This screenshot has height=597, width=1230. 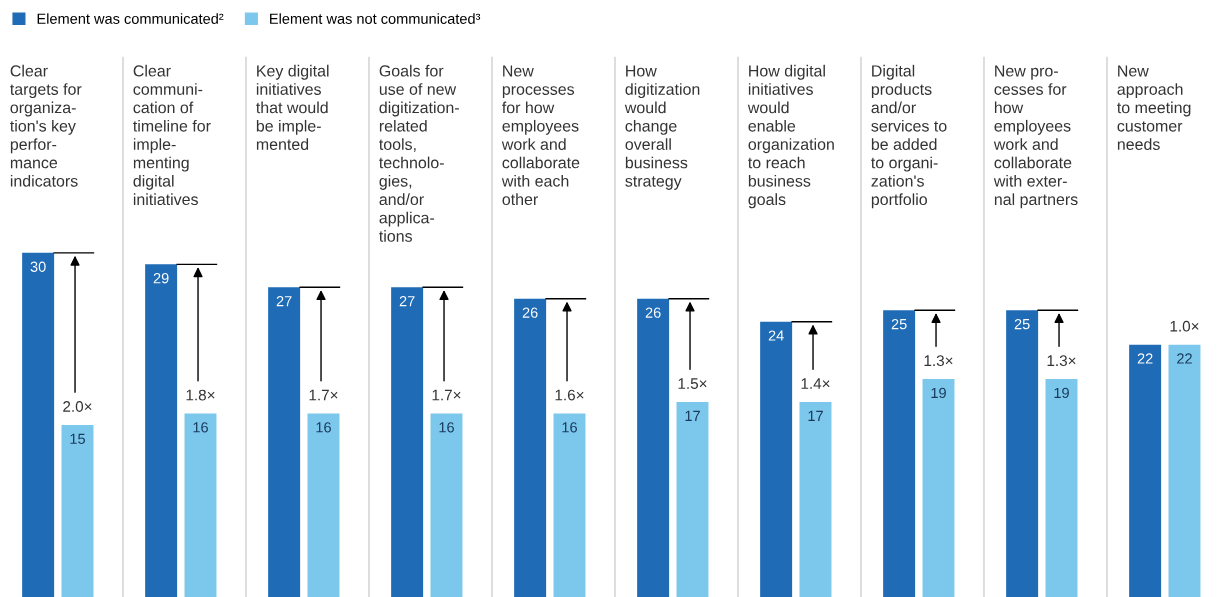 What do you see at coordinates (1035, 137) in the screenshot?
I see `x-tick-label: New pro- cesses for how employees work and collaborate with exter- nal partners` at bounding box center [1035, 137].